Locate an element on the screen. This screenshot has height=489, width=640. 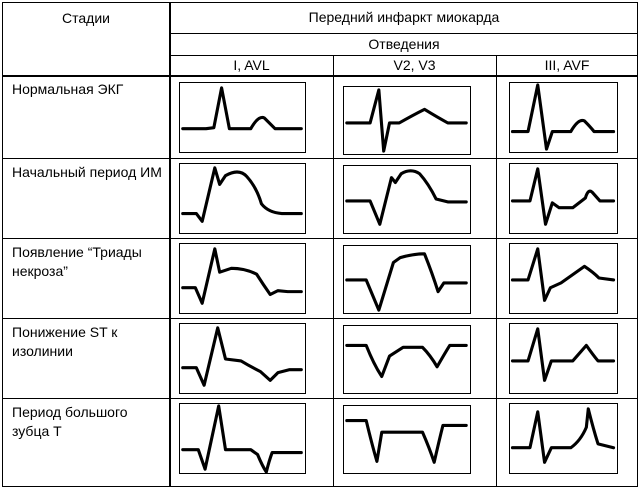
ecg-necrosis-triad-lead-i-avl is located at coordinates (242, 278).